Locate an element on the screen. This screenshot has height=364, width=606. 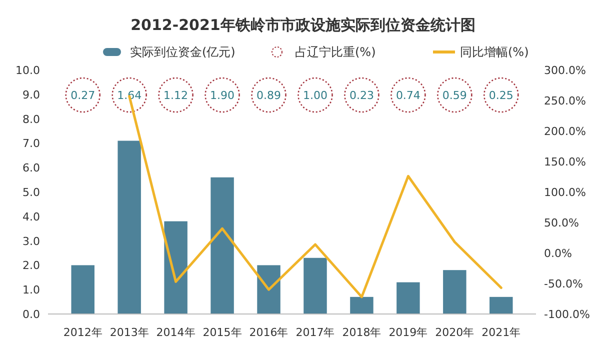
data-label: 1.90 is located at coordinates (222, 95).